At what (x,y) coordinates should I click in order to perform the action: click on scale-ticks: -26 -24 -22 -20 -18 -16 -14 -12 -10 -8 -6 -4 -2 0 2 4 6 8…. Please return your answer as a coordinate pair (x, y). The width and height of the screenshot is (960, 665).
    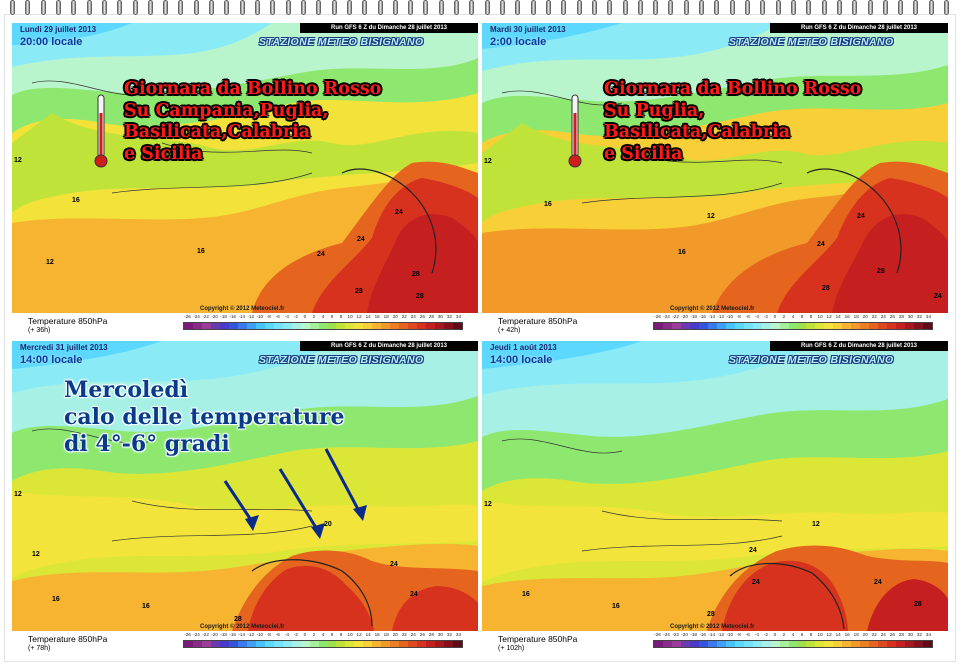
    Looking at the image, I should click on (793, 634).